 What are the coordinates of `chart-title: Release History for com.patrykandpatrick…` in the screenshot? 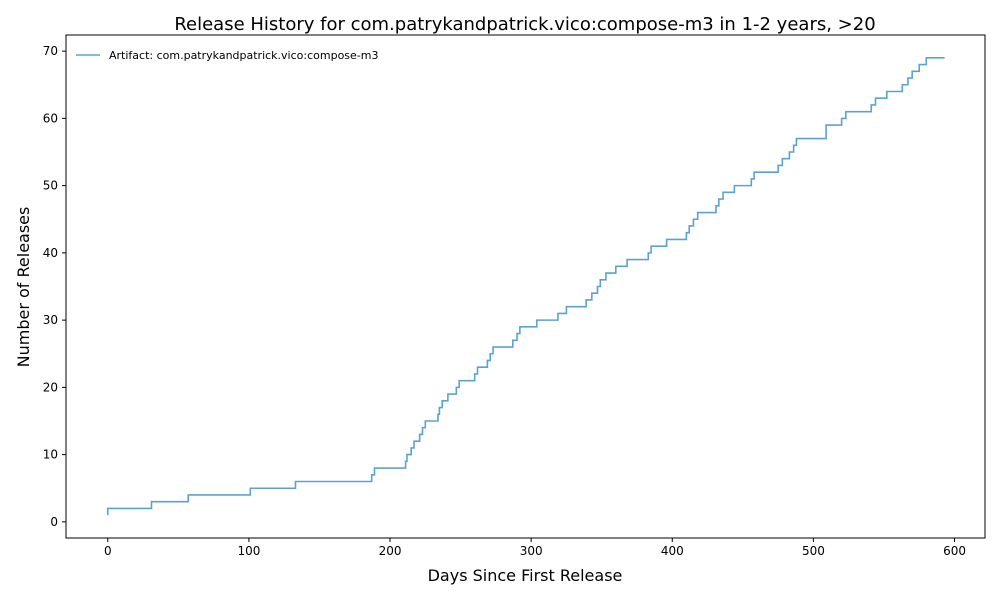 It's located at (524, 24).